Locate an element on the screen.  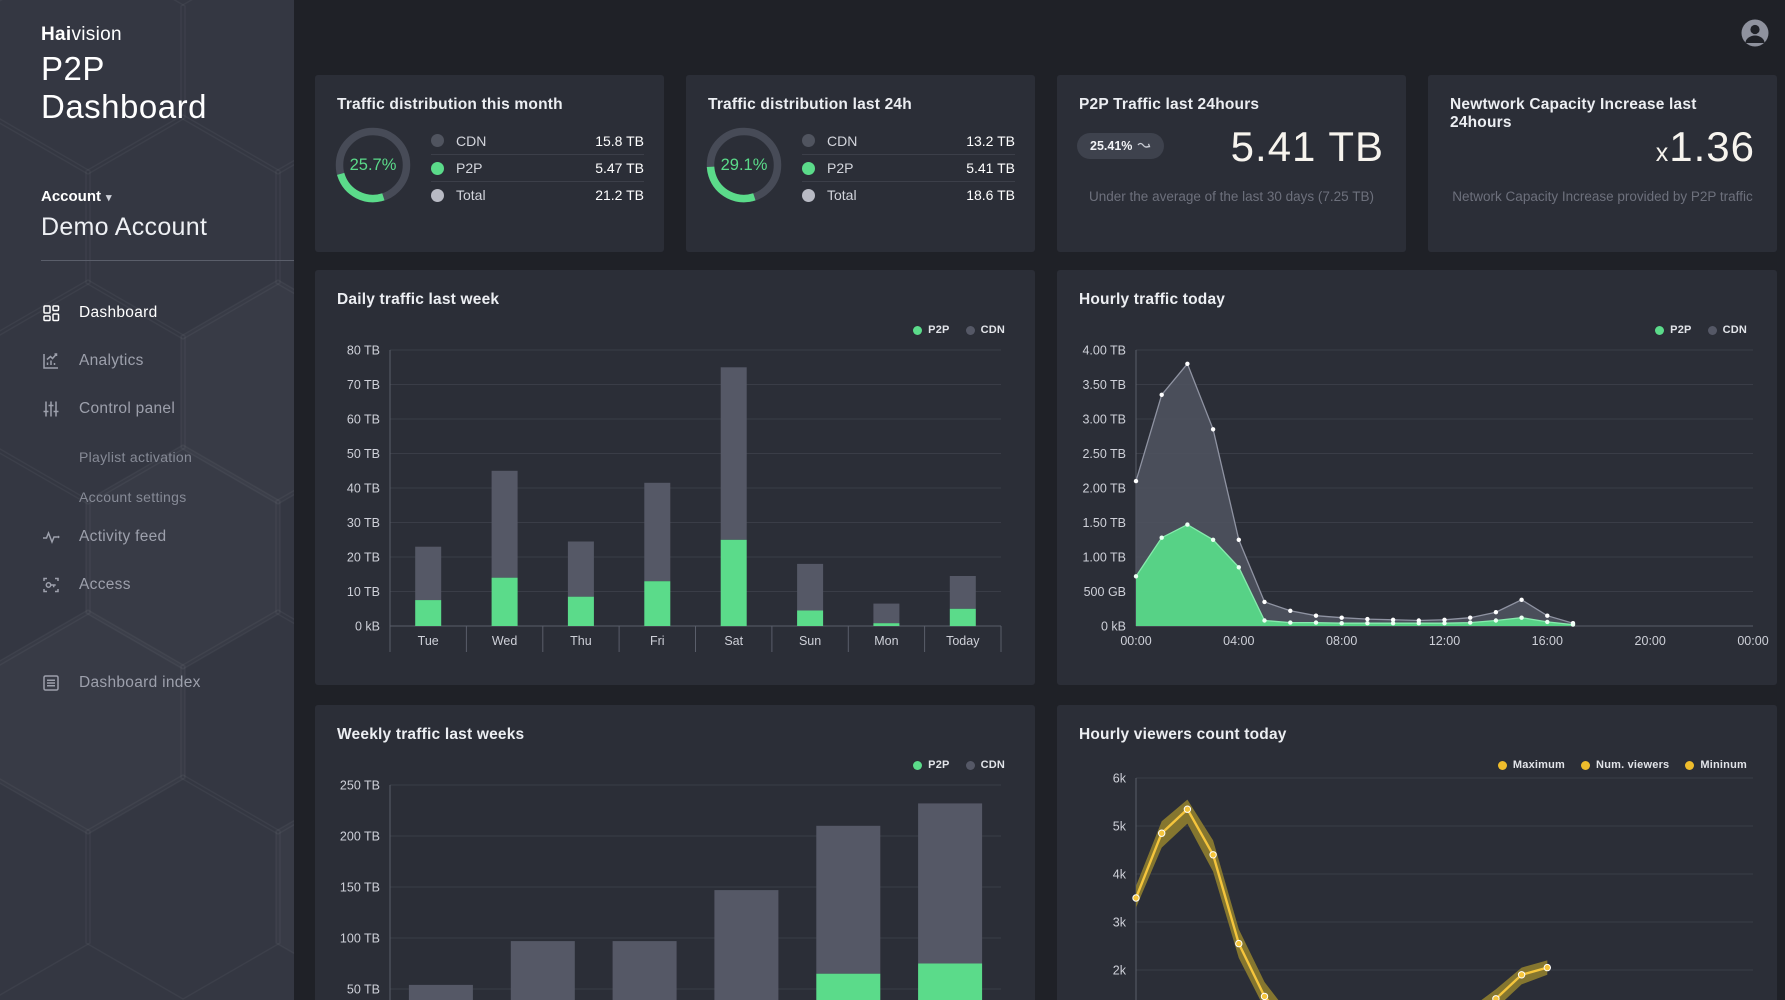
account-name: Demo Account is located at coordinates (124, 227).